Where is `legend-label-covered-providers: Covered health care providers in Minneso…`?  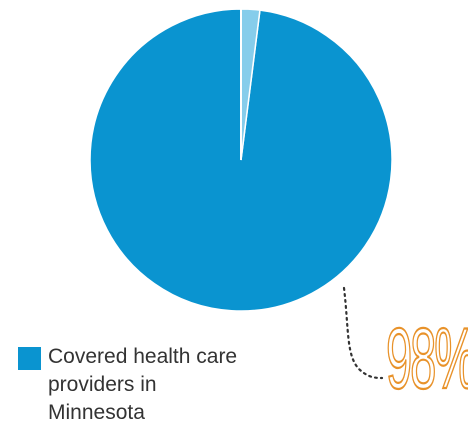
legend-label-covered-providers: Covered health care providers in Minneso… is located at coordinates (143, 384).